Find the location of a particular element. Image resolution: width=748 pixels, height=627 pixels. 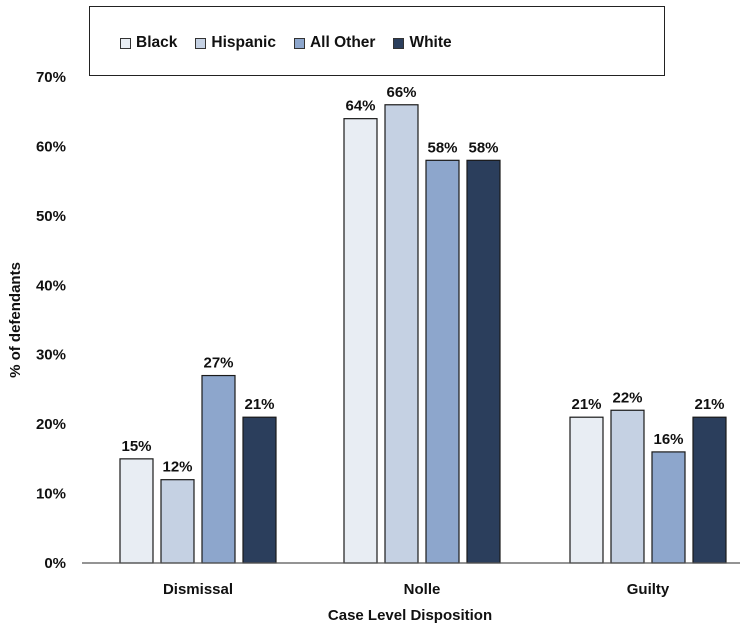

y-tick-label: 20% is located at coordinates (51, 424).